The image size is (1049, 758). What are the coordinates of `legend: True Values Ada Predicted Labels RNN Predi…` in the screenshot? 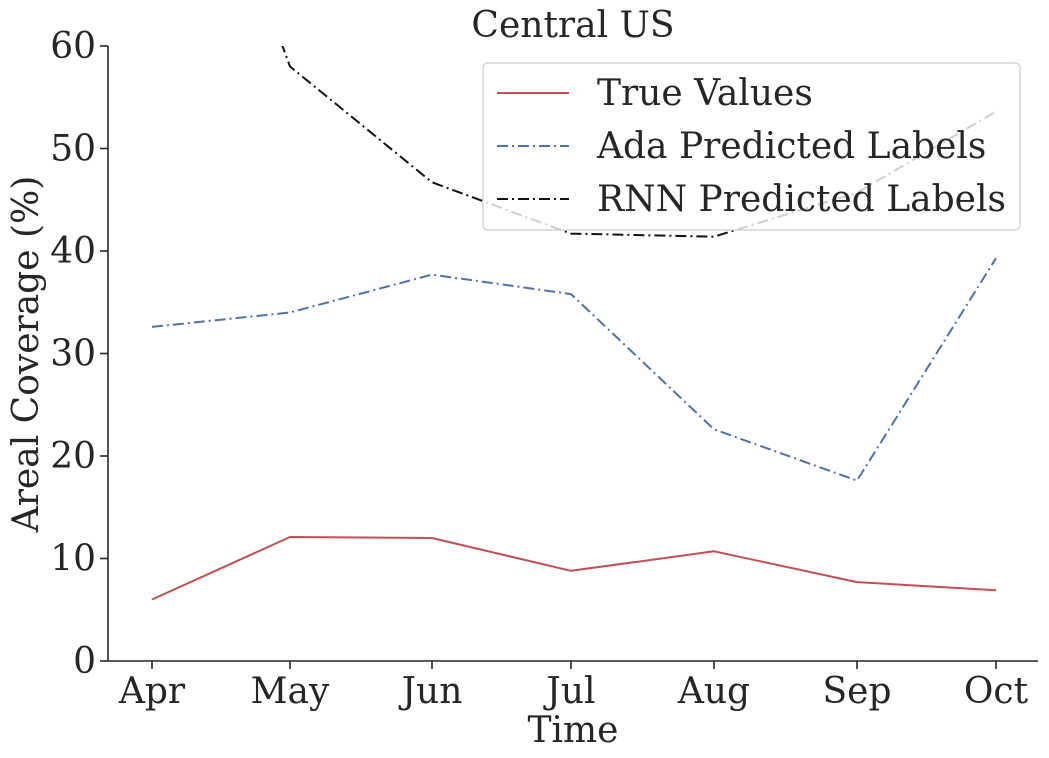 It's located at (751, 146).